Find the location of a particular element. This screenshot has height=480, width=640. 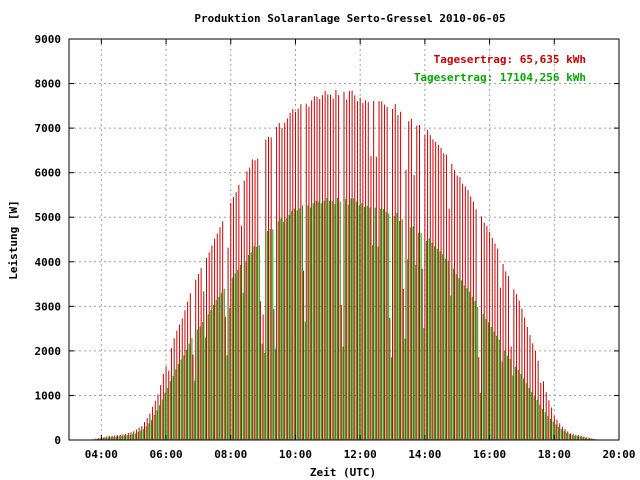

x-tick-label: 08:00 is located at coordinates (230, 454).